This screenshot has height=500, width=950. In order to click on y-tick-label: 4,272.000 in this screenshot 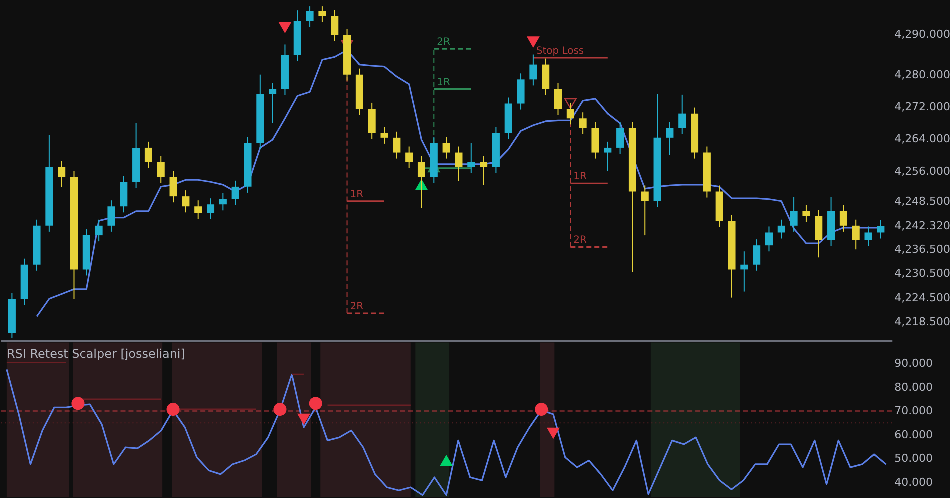, I will do `click(922, 107)`.